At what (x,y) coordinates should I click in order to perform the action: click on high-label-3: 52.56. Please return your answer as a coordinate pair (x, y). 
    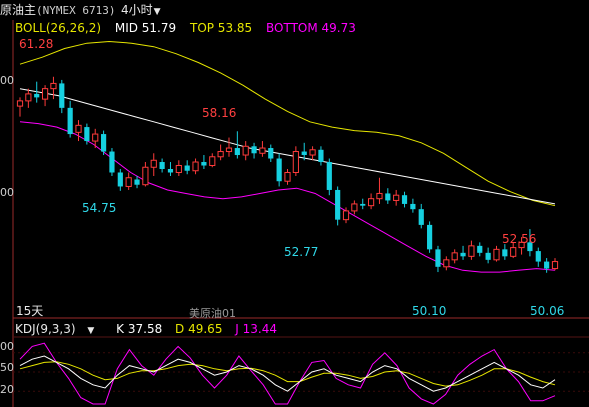
    Looking at the image, I should click on (519, 239).